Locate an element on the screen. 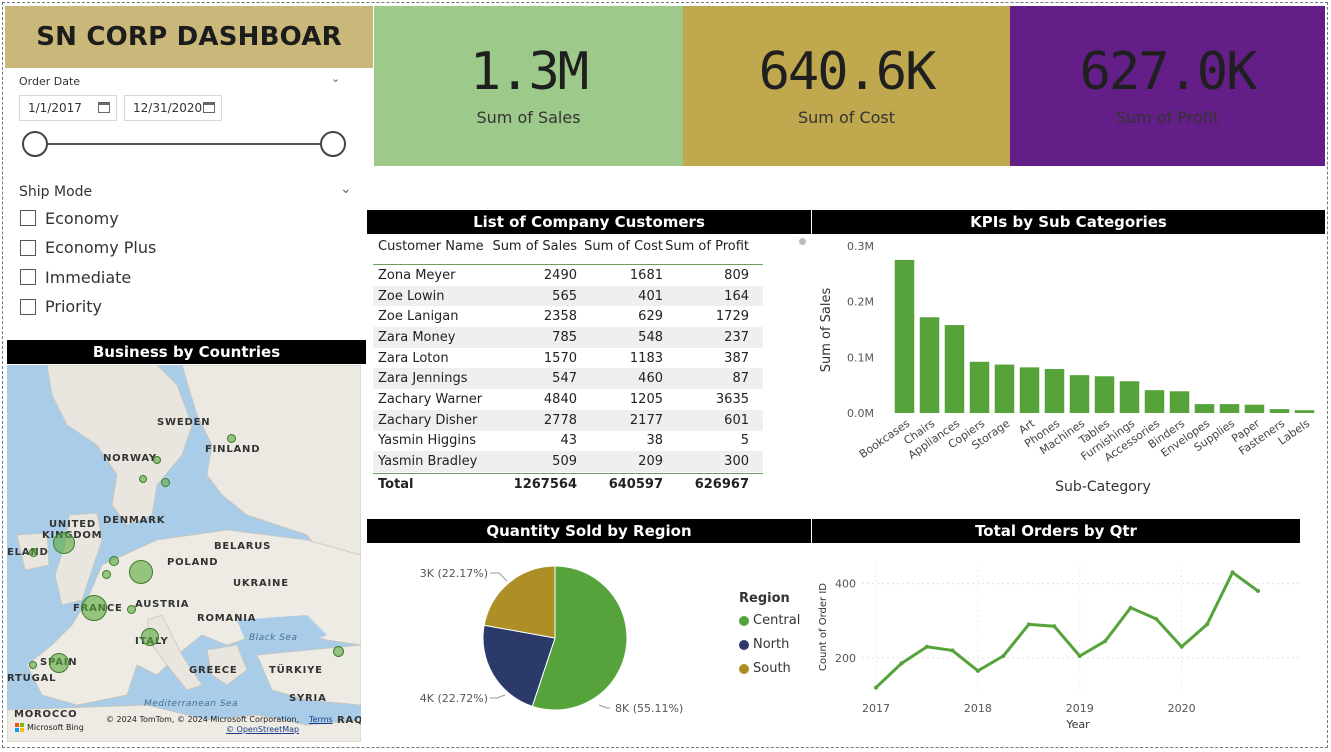  pie-slice-north is located at coordinates (519, 665).